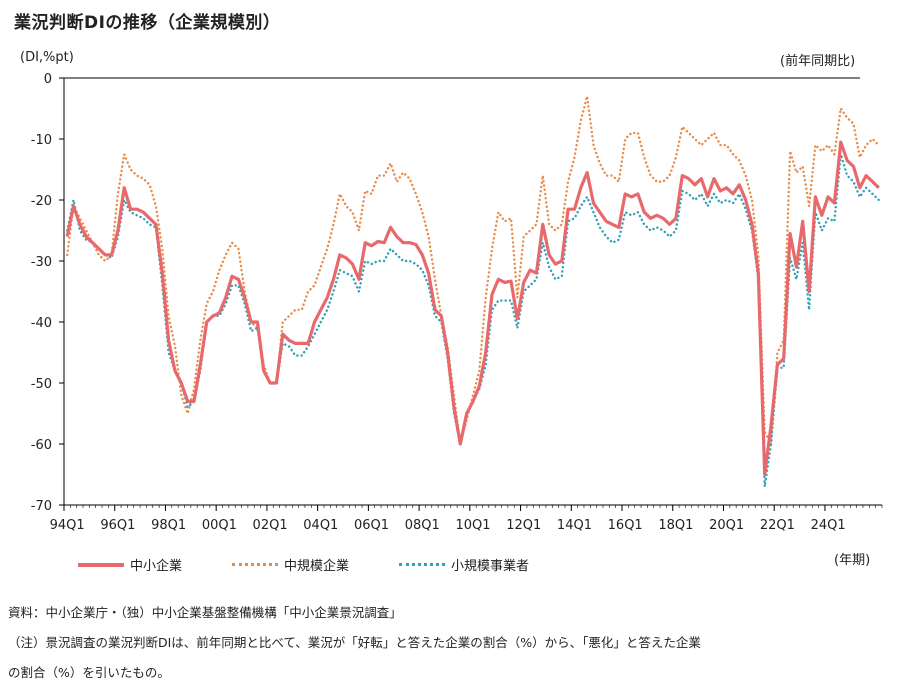 This screenshot has height=688, width=916. I want to click on y-axis-unit: (DI,%pt), so click(47, 57).